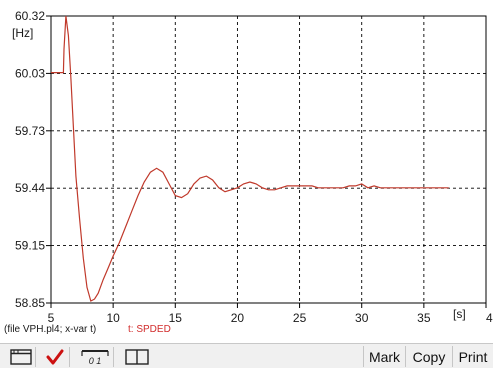  I want to click on mark-button: Mark, so click(384, 356).